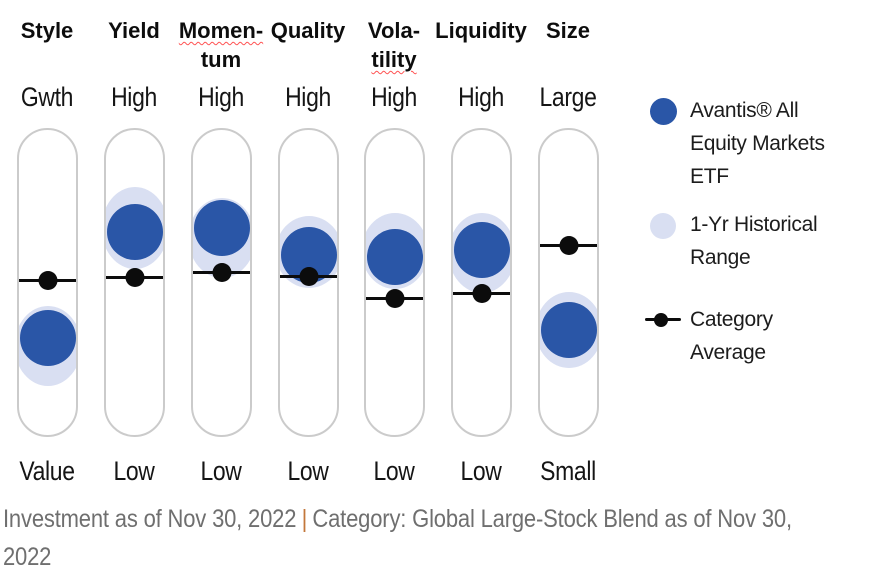 The width and height of the screenshot is (873, 581). I want to click on factor-column: Vola-tility High Low, so click(394, 250).